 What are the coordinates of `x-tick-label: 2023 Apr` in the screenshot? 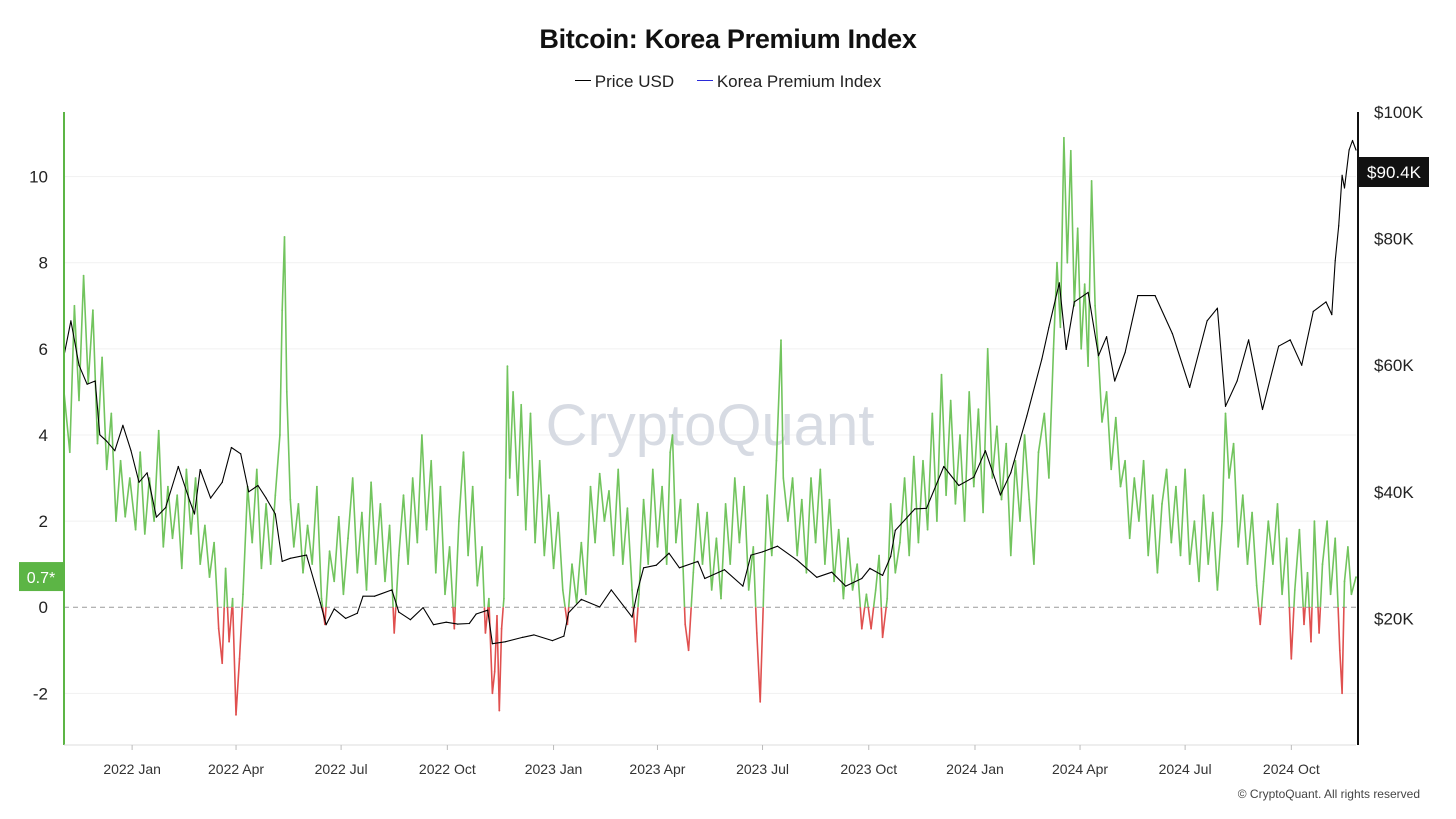 It's located at (657, 769).